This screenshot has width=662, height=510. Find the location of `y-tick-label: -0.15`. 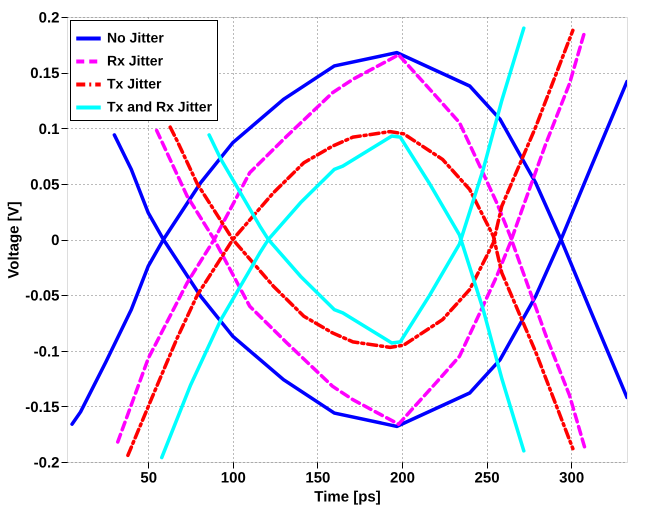

y-tick-label: -0.15 is located at coordinates (42, 407).